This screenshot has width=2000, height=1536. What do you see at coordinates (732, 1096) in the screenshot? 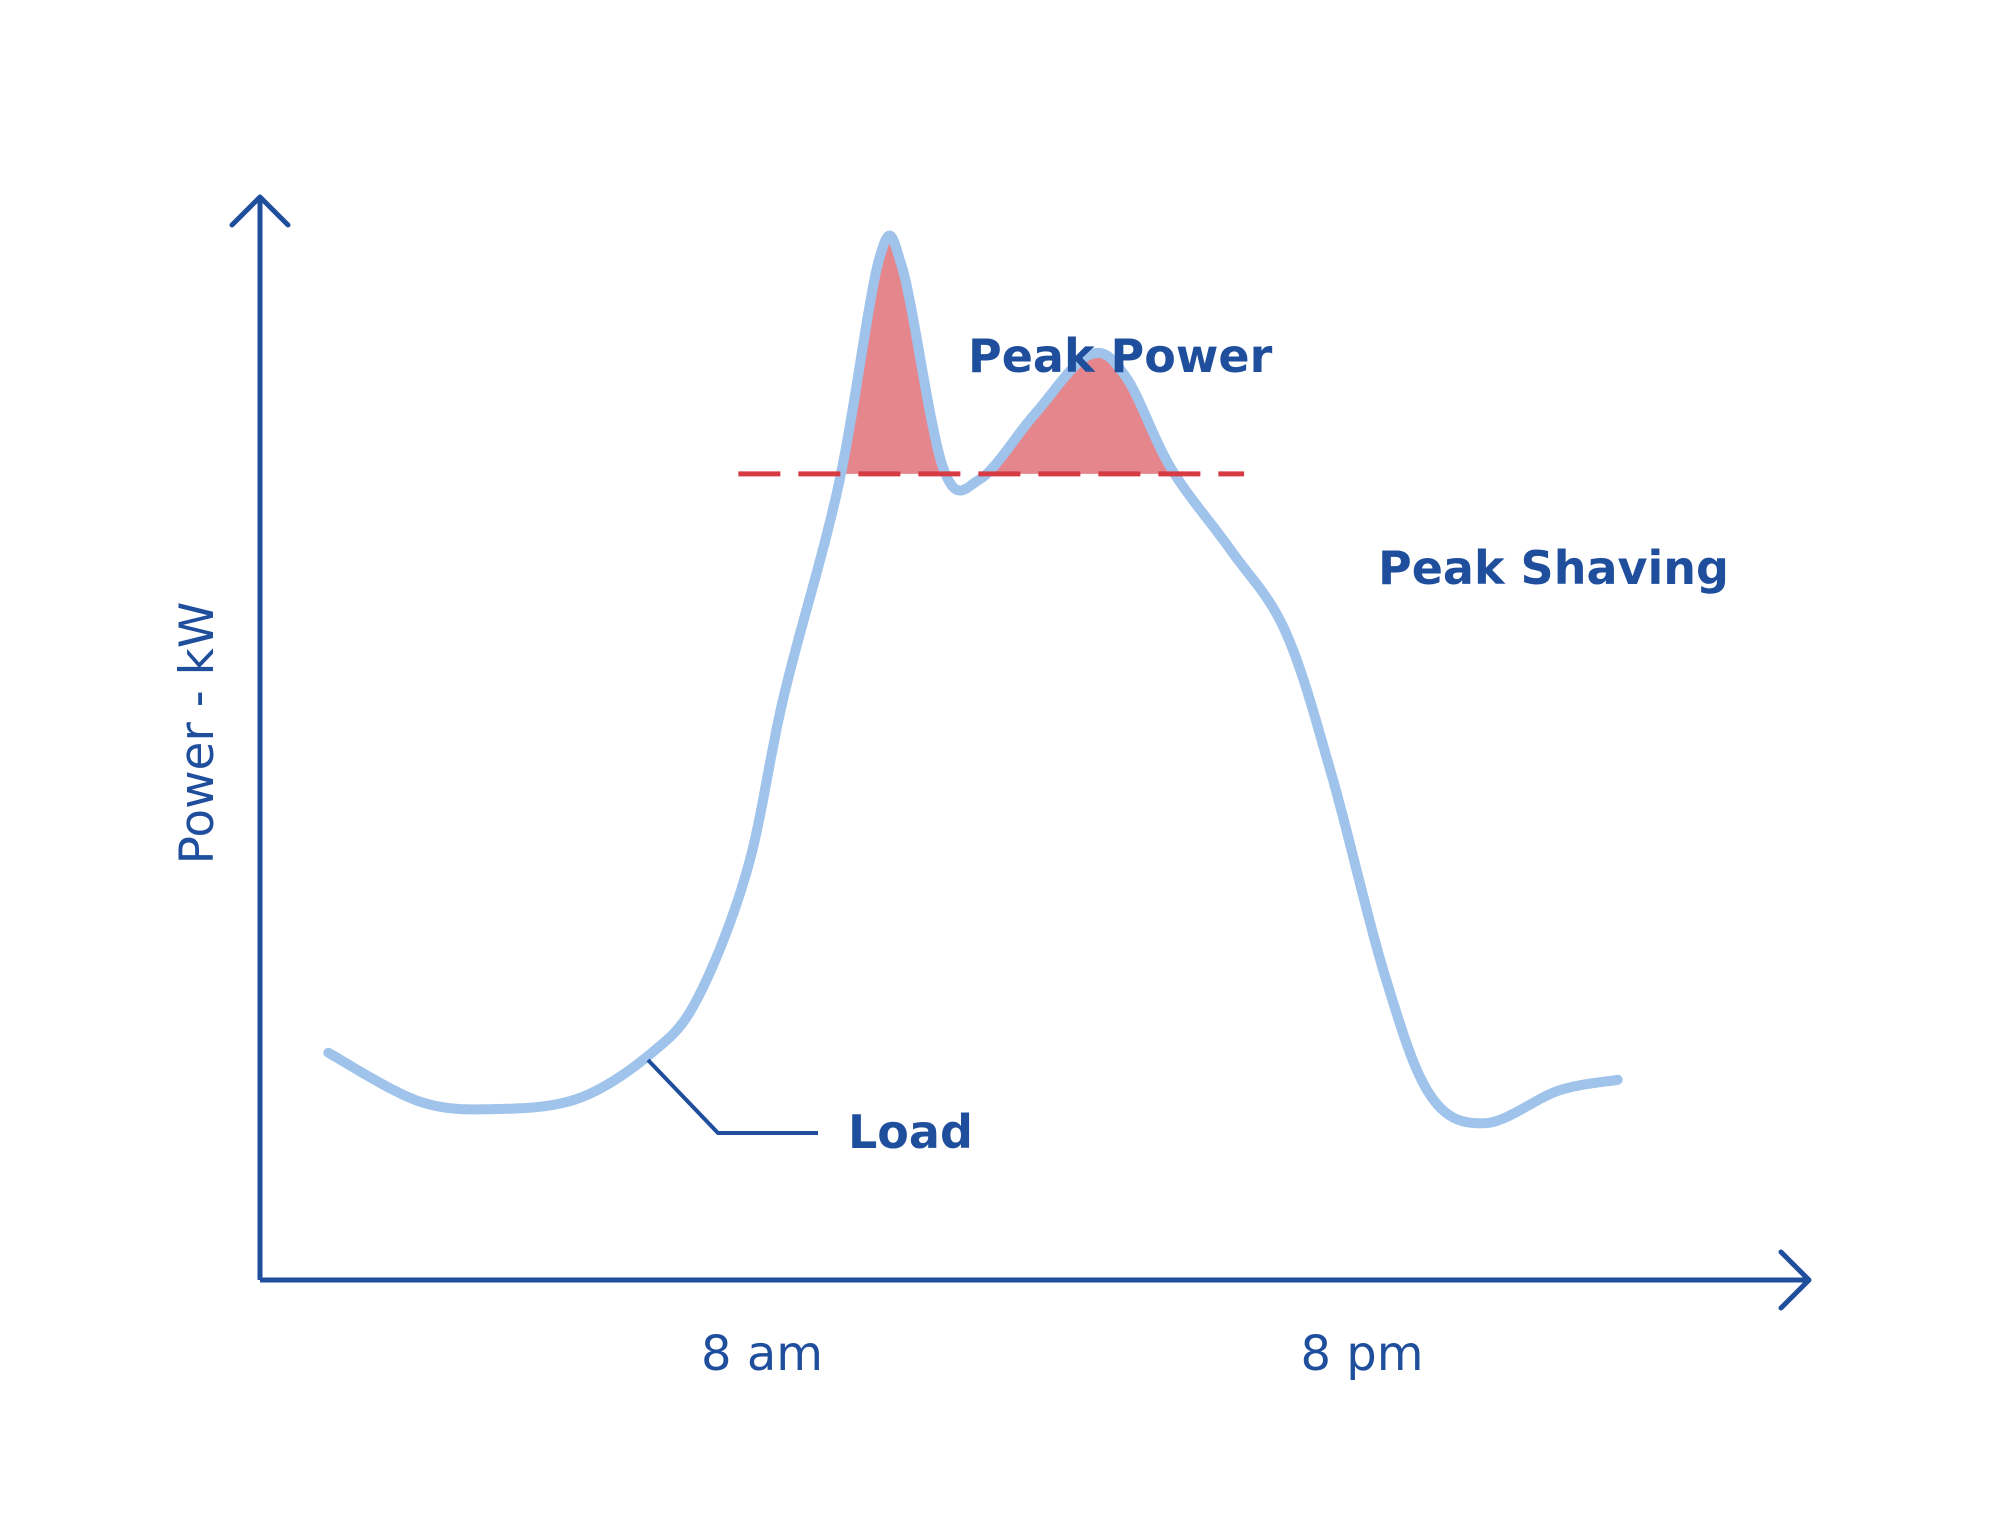
I see `load-leader-line` at bounding box center [732, 1096].